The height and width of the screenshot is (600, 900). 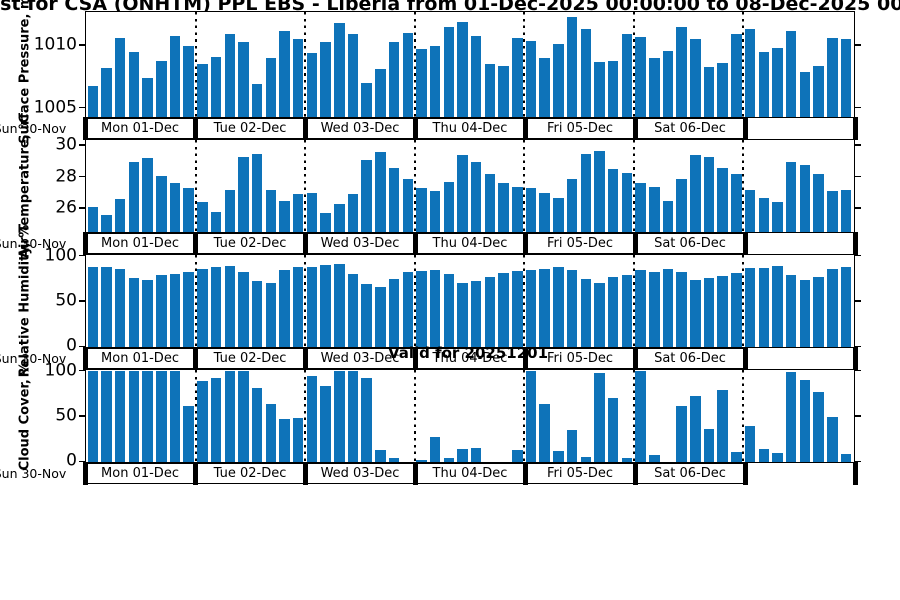 What do you see at coordinates (33, 128) in the screenshot?
I see `prev-day-label: Sun 30-Nov` at bounding box center [33, 128].